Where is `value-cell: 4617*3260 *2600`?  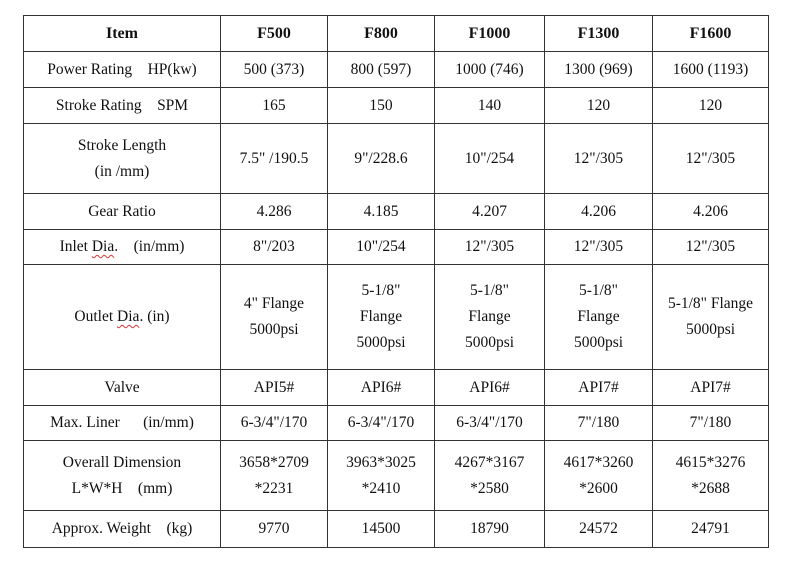 value-cell: 4617*3260 *2600 is located at coordinates (598, 475).